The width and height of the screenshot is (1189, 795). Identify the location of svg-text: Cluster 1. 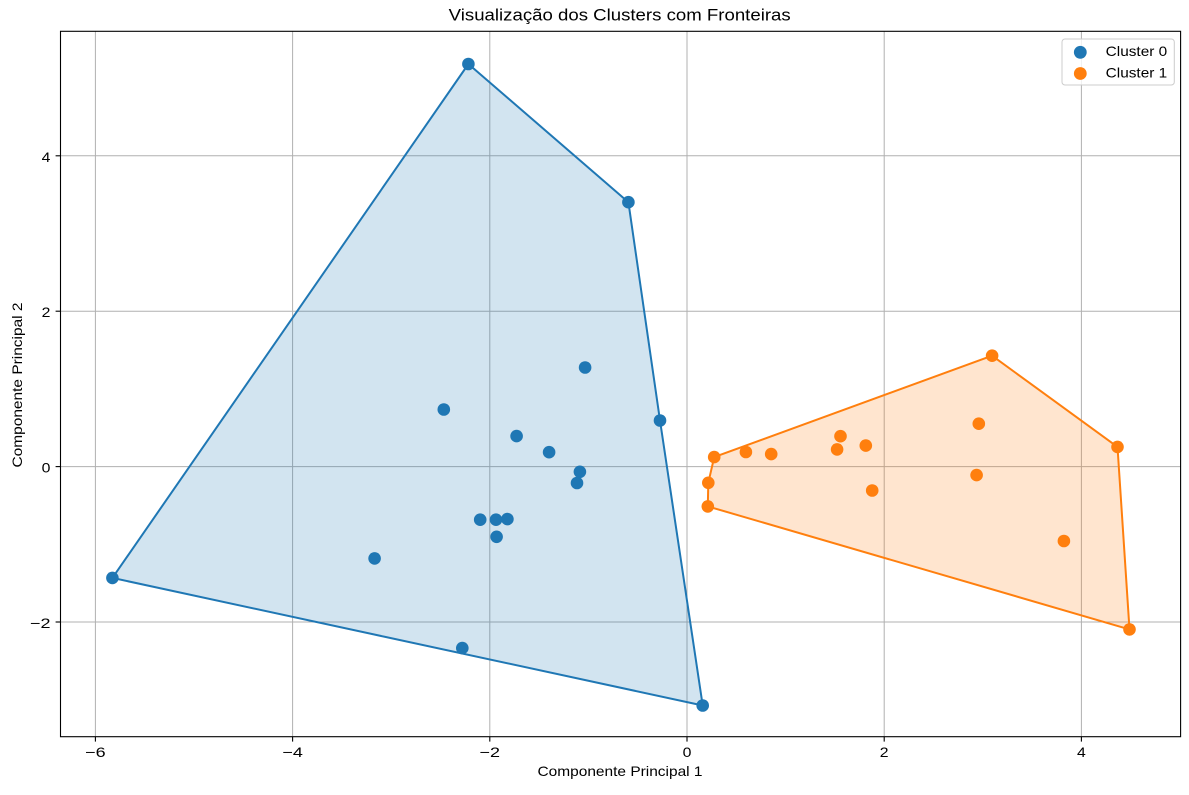
(1137, 72).